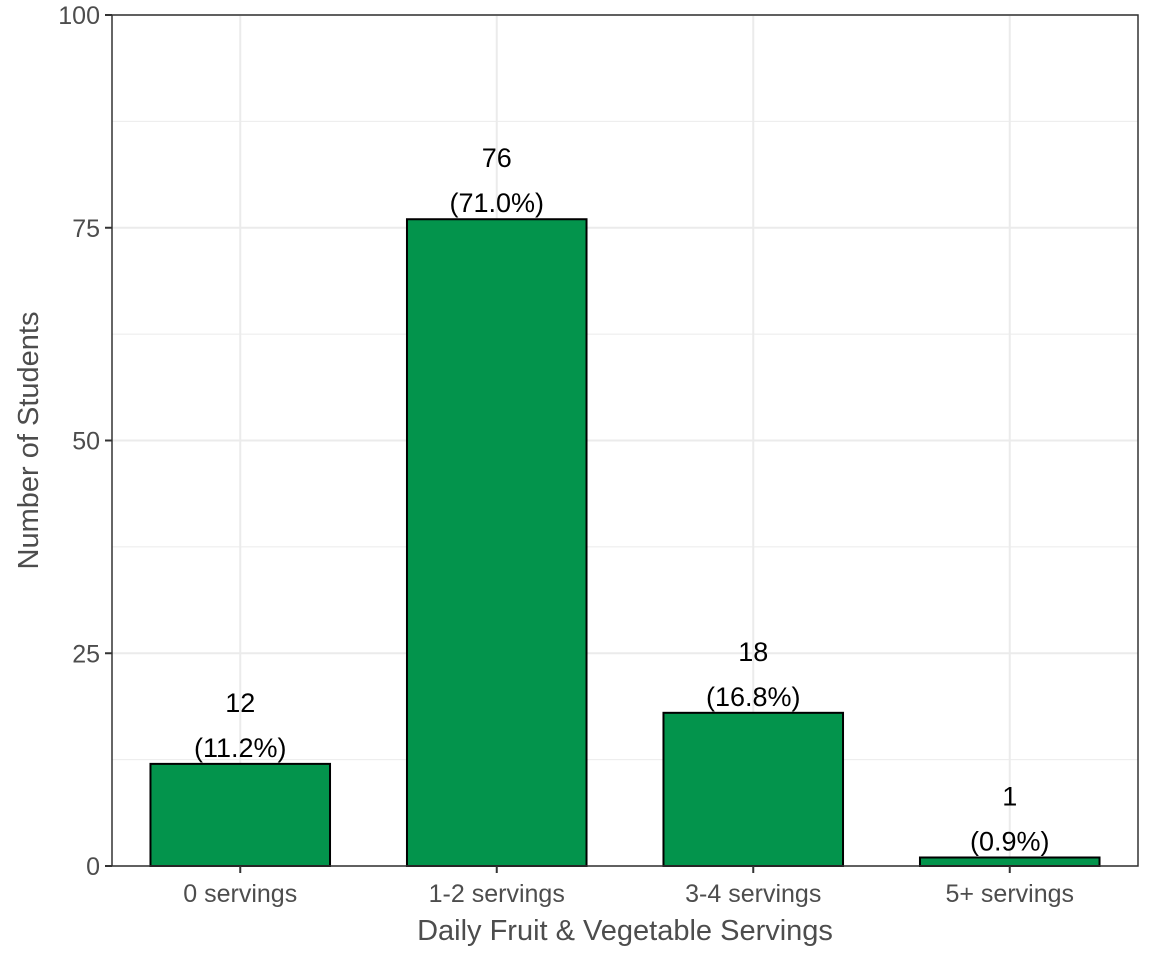 The height and width of the screenshot is (960, 1152). Describe the element at coordinates (1009, 796) in the screenshot. I see `data-label-value: 1` at that location.